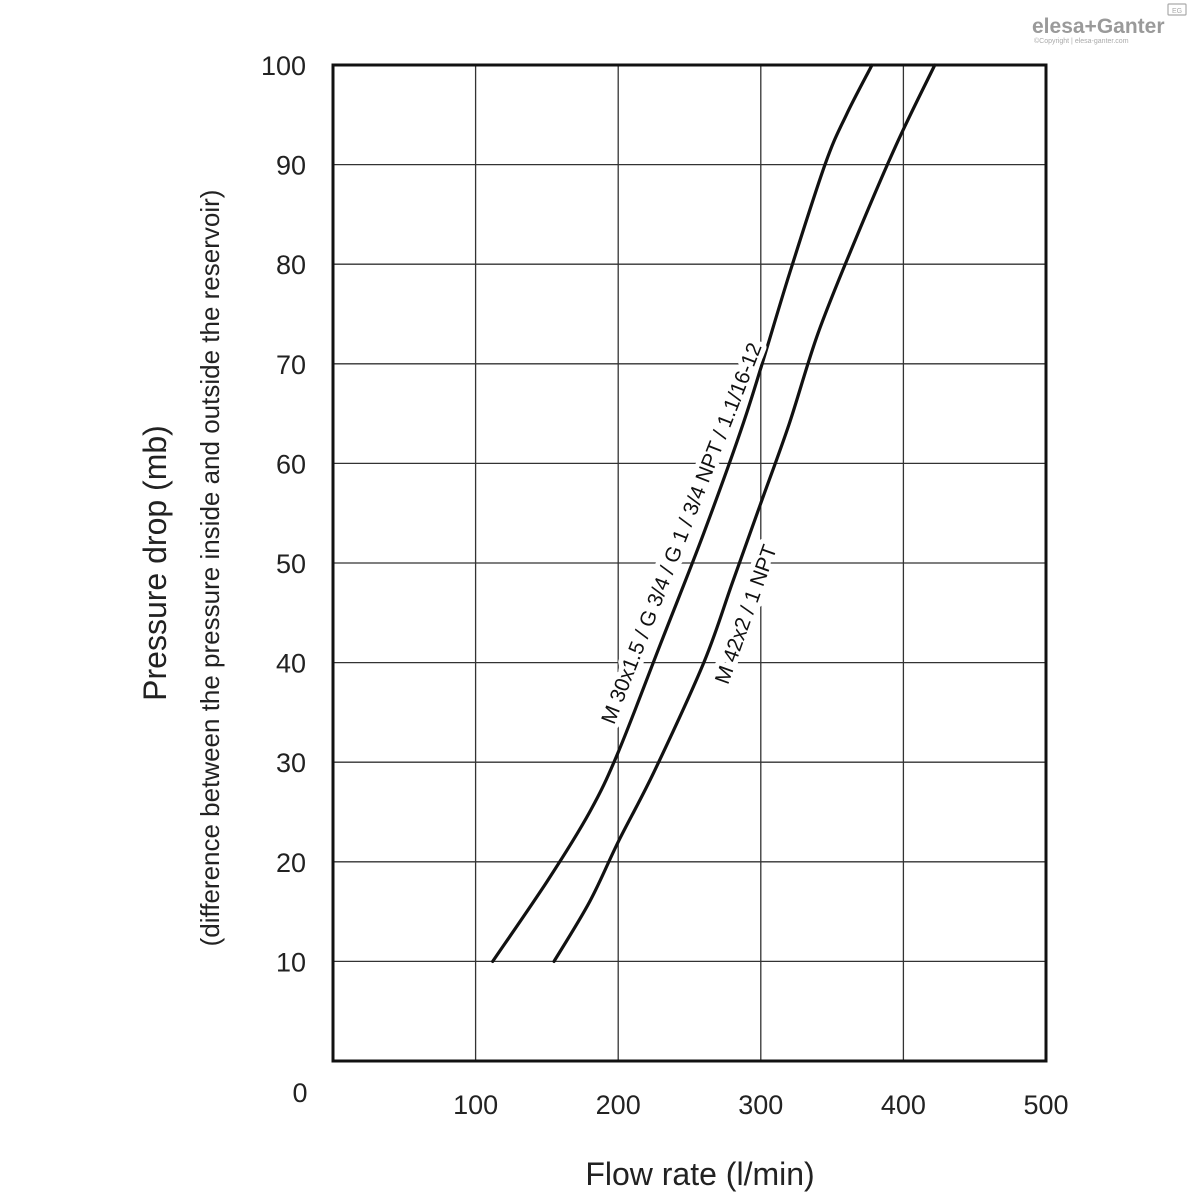  Describe the element at coordinates (155, 563) in the screenshot. I see `y-axis-label: Pressure drop (mb)` at that location.